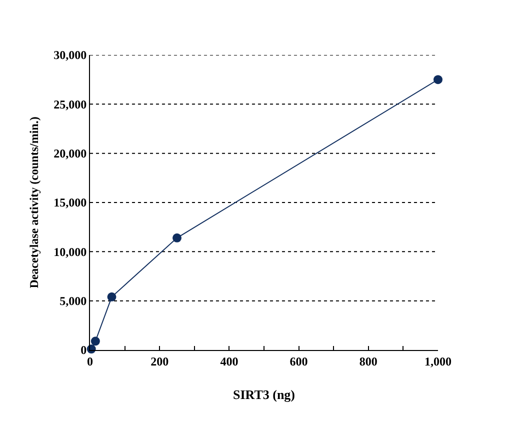  What do you see at coordinates (70, 251) in the screenshot?
I see `y-tick-label: 10,000` at bounding box center [70, 251].